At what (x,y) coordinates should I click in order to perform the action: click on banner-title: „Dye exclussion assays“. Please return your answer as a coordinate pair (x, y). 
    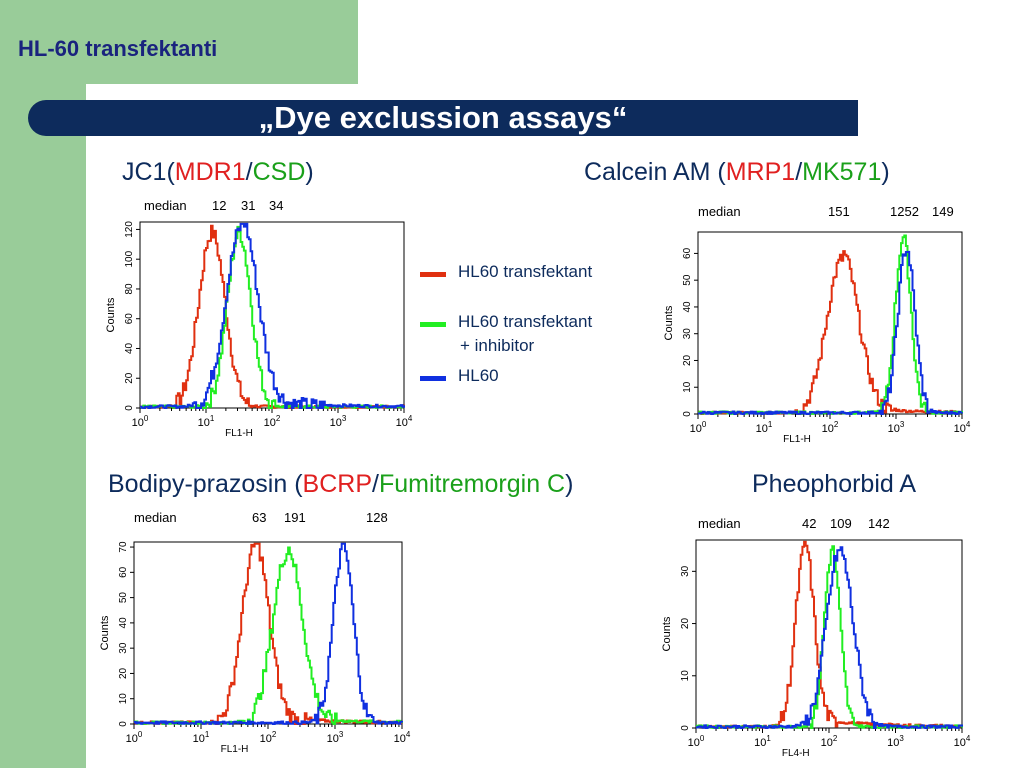
    Looking at the image, I should click on (443, 117).